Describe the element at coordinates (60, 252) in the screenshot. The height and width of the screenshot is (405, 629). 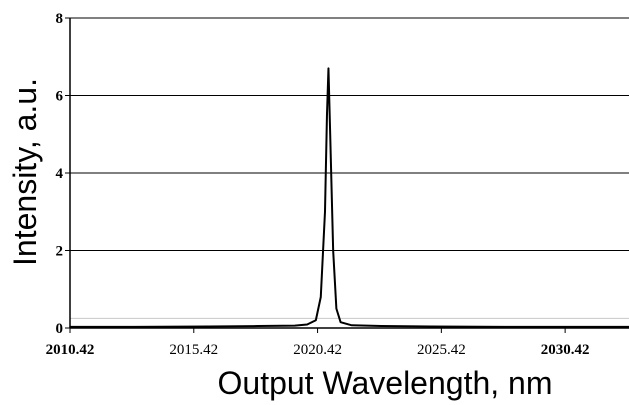
I see `y-tick-label-1: 2` at that location.